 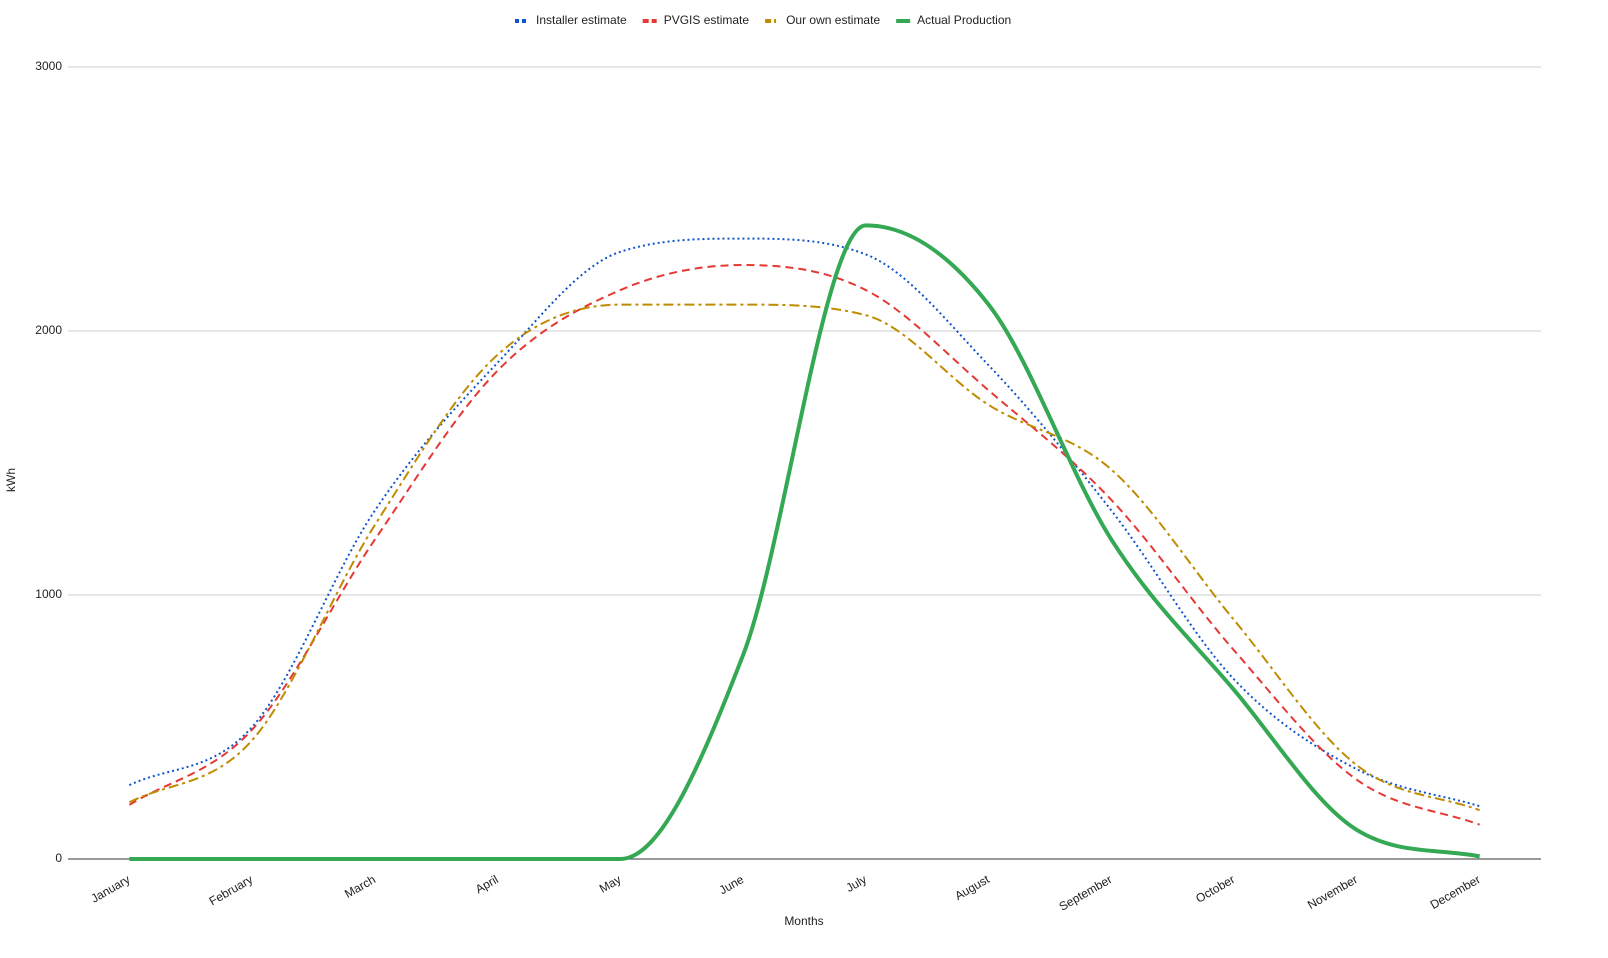 I want to click on legend-label: Actual Production, so click(x=964, y=20).